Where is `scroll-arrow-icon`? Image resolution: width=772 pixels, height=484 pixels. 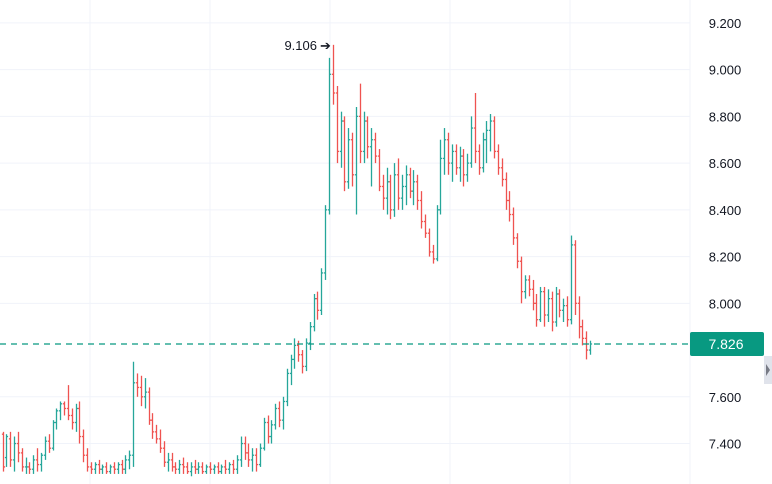
scroll-arrow-icon is located at coordinates (768, 370).